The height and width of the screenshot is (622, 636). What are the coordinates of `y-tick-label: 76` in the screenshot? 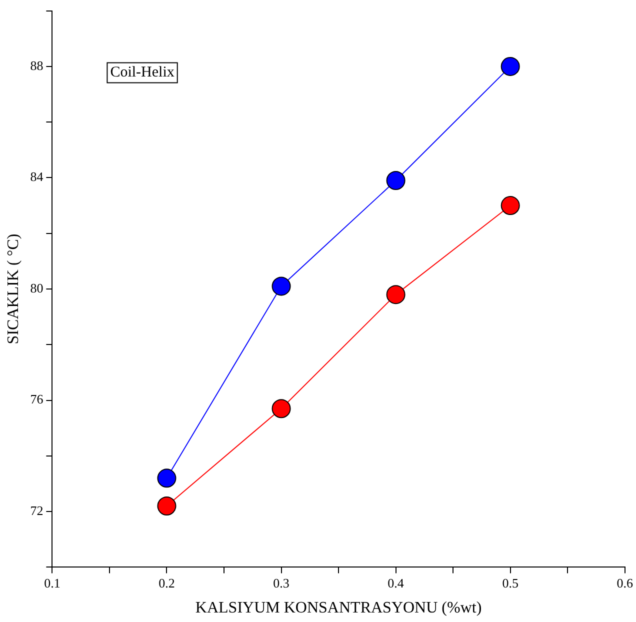 It's located at (37, 399).